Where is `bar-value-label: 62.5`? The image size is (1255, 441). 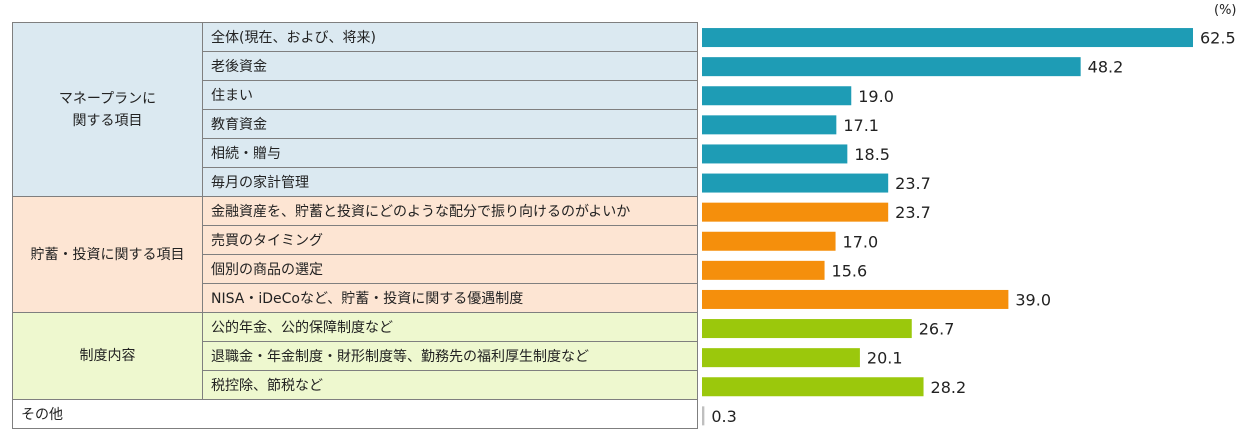
bar-value-label: 62.5 is located at coordinates (1218, 38).